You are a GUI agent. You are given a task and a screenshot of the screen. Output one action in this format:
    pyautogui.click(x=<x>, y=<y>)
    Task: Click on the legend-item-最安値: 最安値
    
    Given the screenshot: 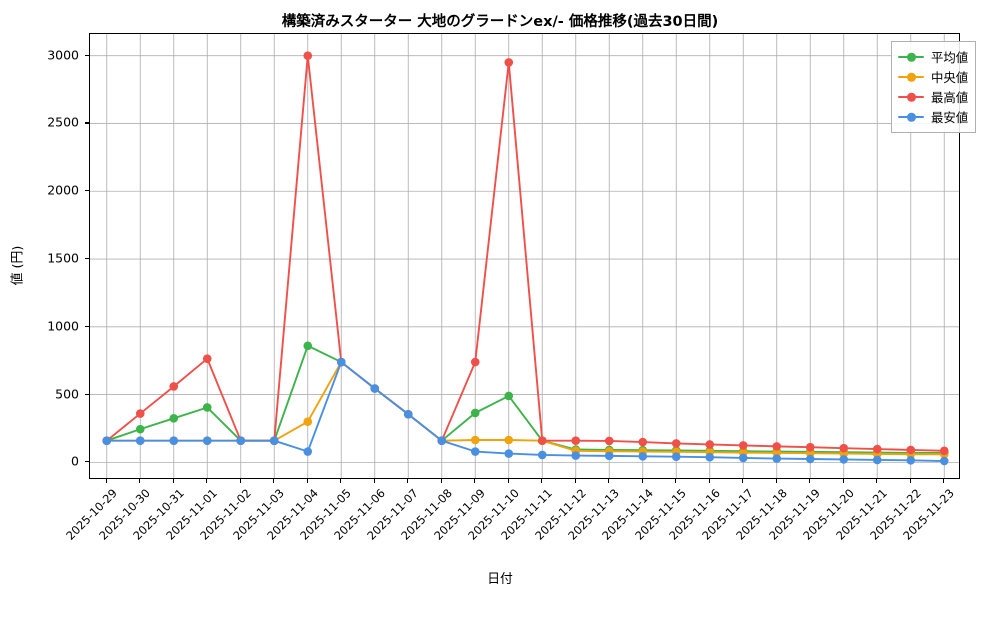 What is the action you would take?
    pyautogui.click(x=933, y=117)
    